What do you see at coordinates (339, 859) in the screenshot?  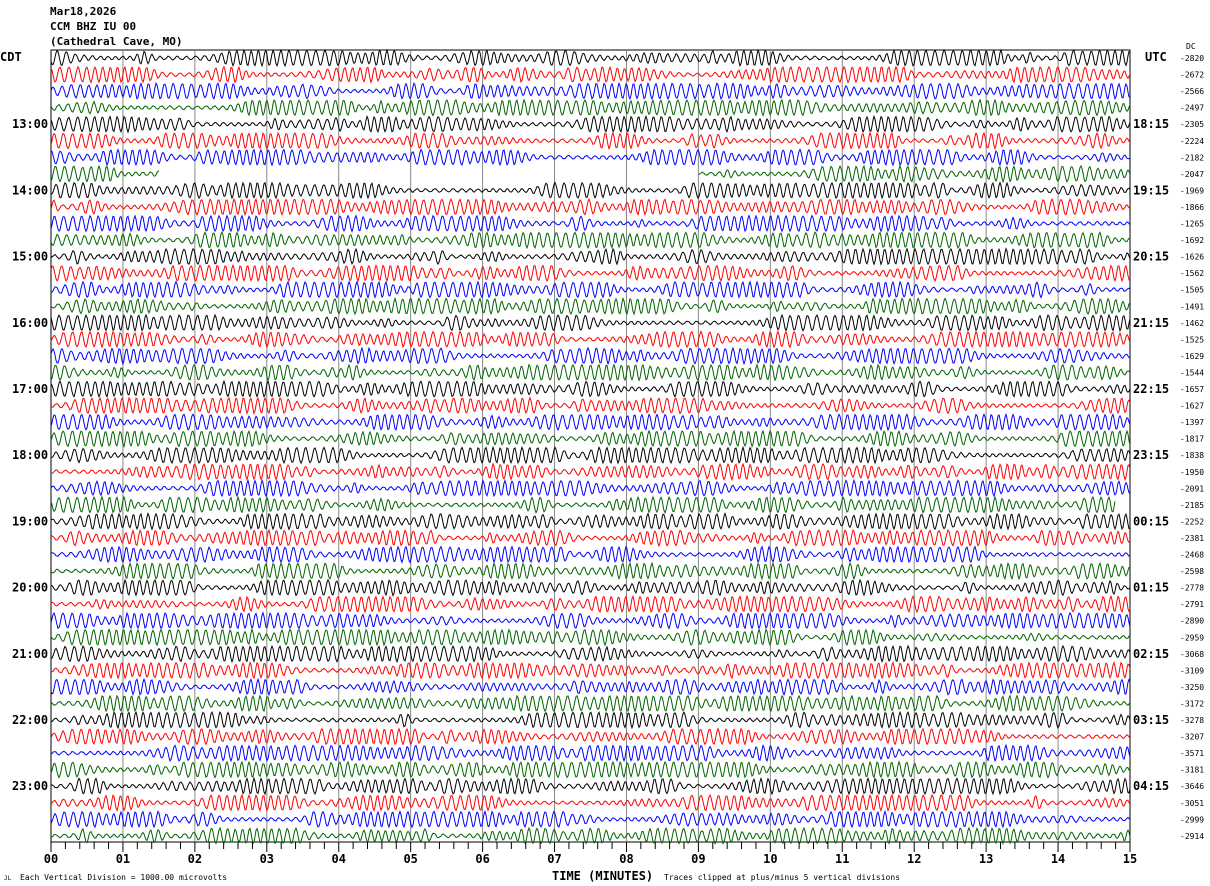 I see `x-tick-label: 04` at bounding box center [339, 859].